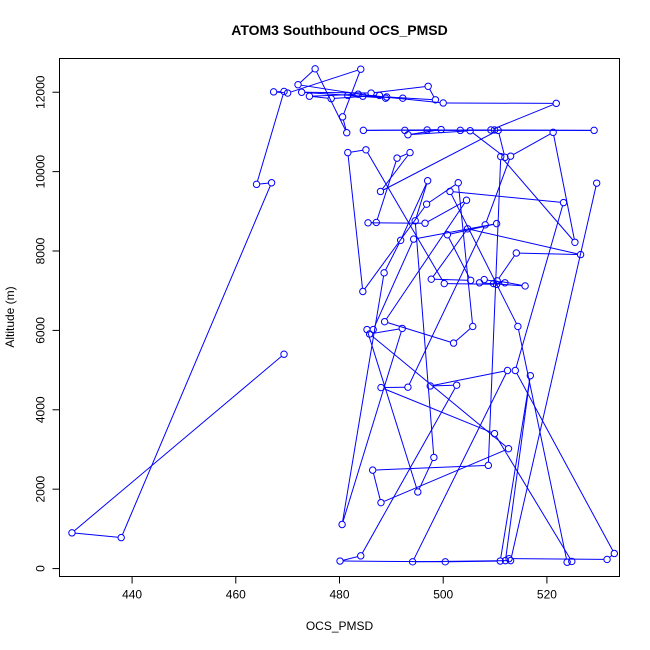  What do you see at coordinates (340, 626) in the screenshot?
I see `x-axis-label: OCS_PMSD` at bounding box center [340, 626].